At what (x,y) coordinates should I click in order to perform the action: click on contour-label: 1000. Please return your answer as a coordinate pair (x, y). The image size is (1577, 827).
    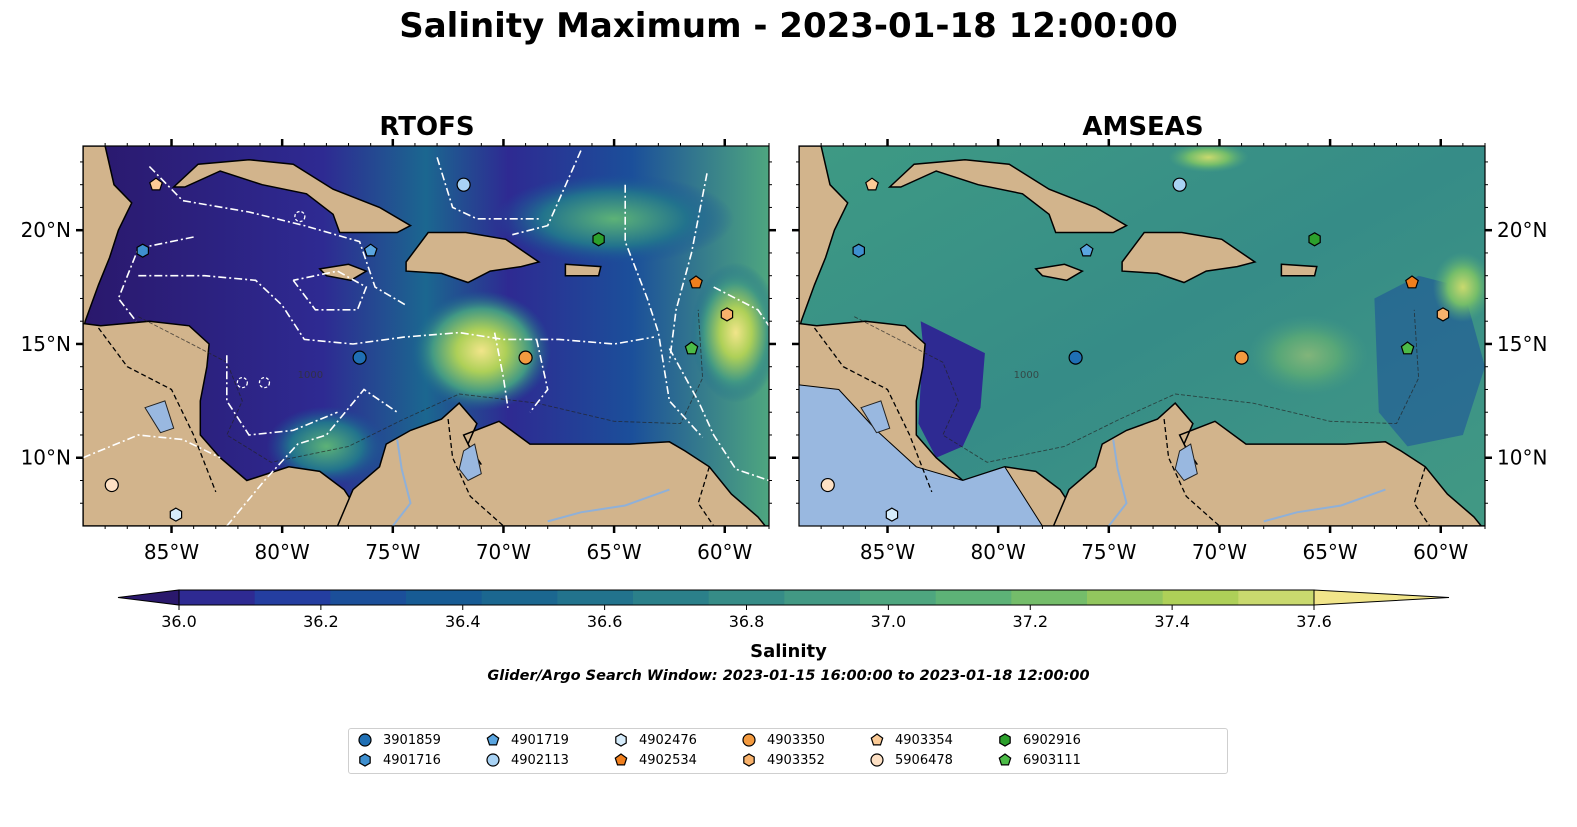
    Looking at the image, I should click on (1026, 375).